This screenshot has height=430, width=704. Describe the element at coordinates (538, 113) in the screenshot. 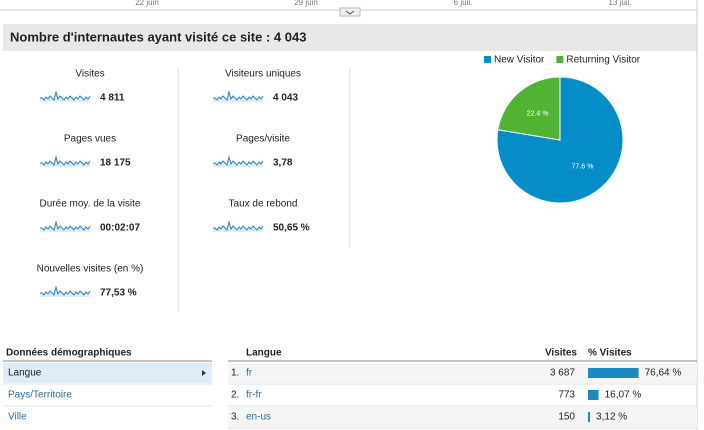

I see `pie-label: 22.4 %` at that location.